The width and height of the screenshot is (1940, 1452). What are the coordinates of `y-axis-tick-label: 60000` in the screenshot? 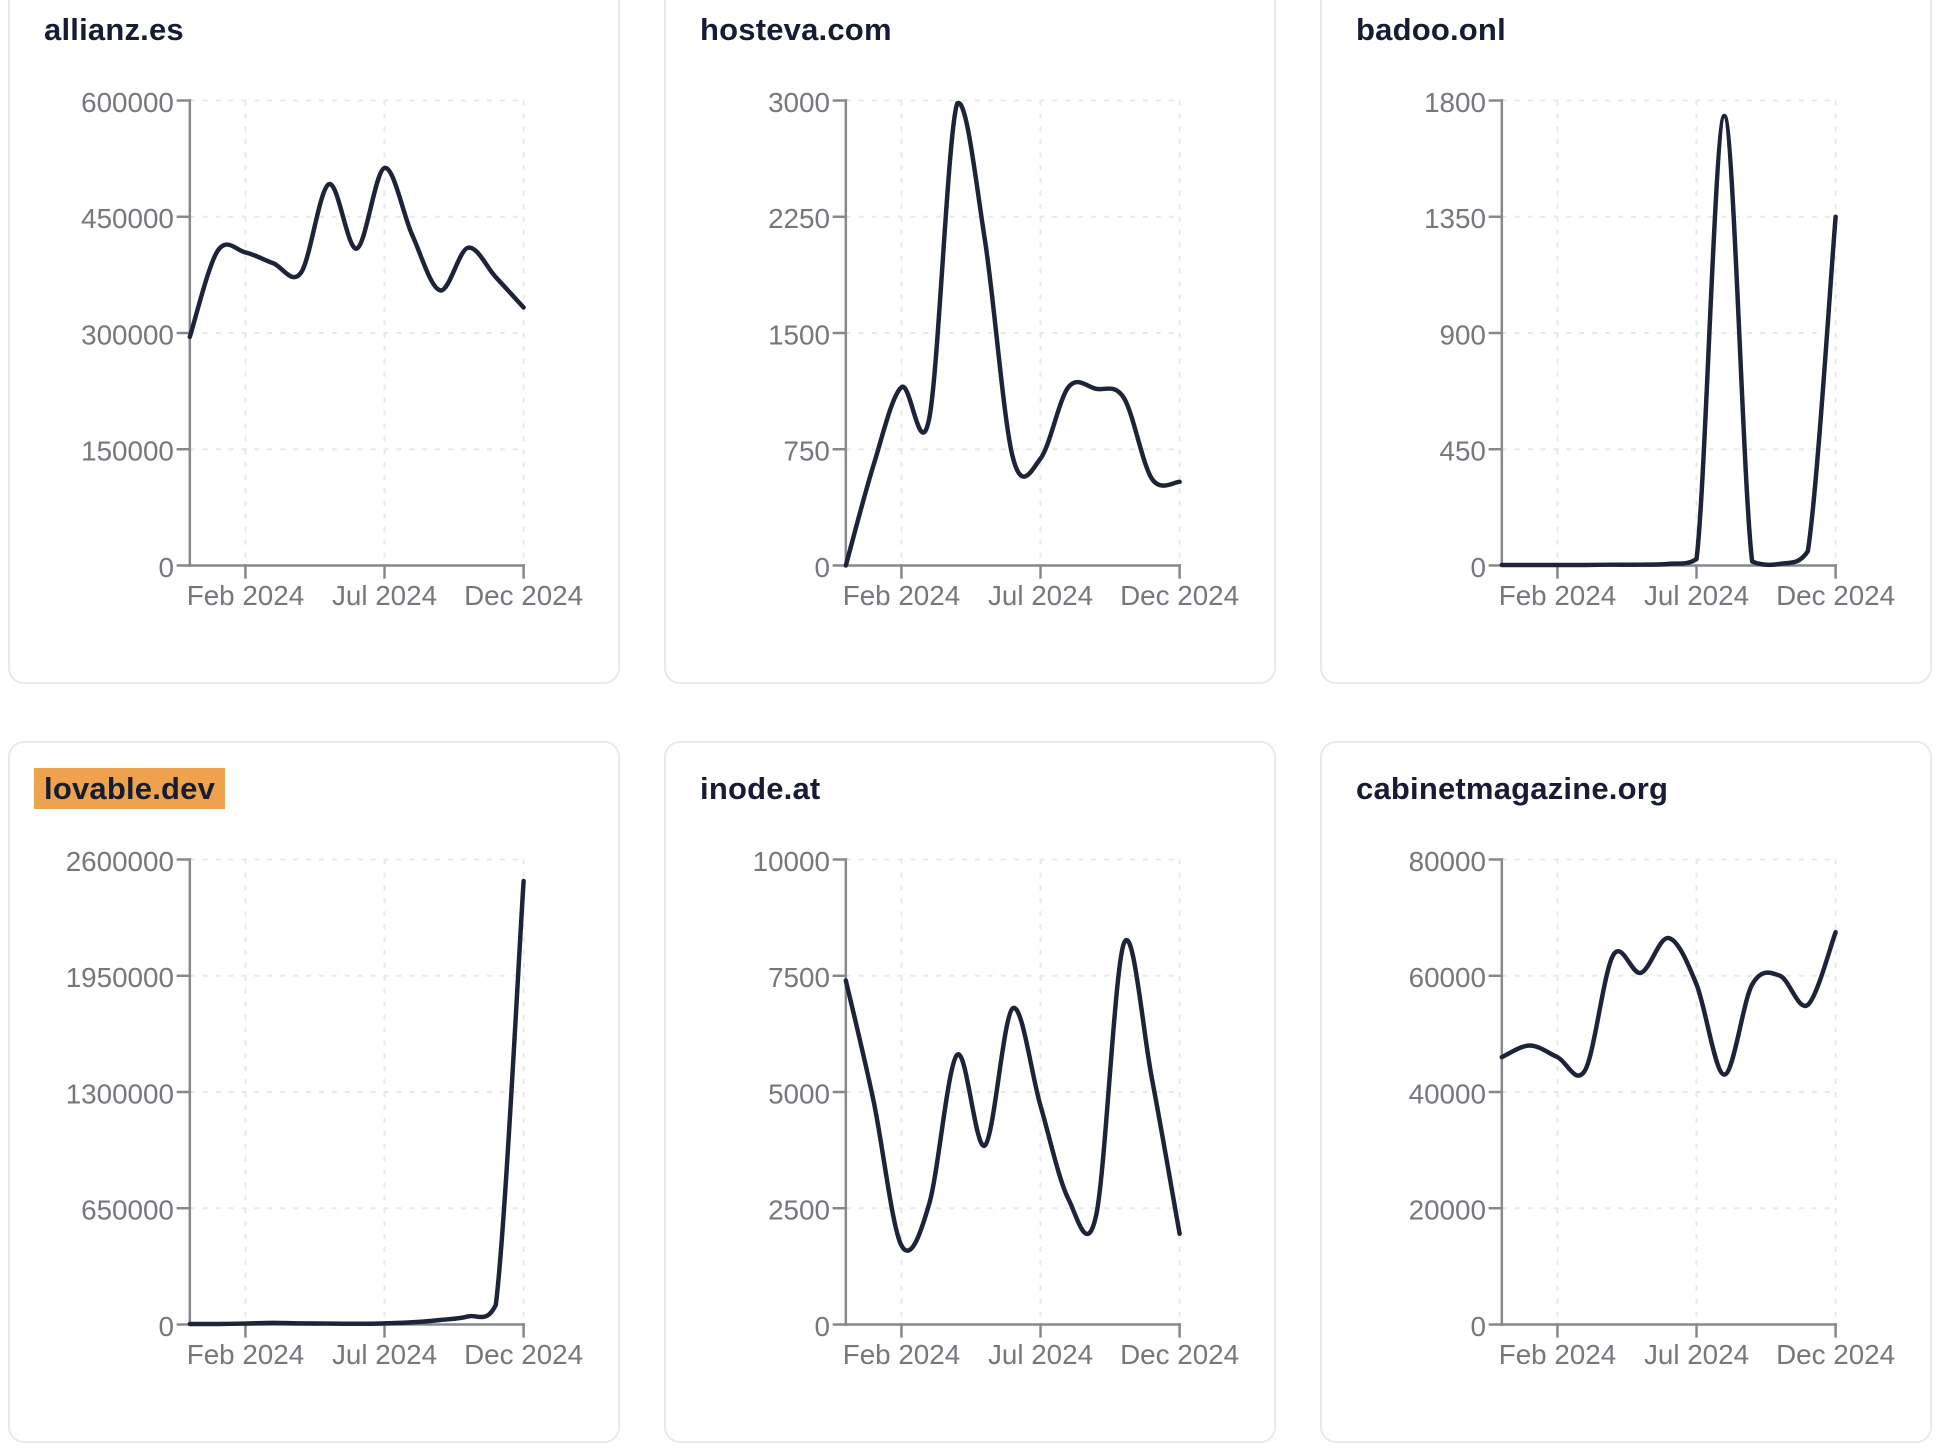 It's located at (1447, 977).